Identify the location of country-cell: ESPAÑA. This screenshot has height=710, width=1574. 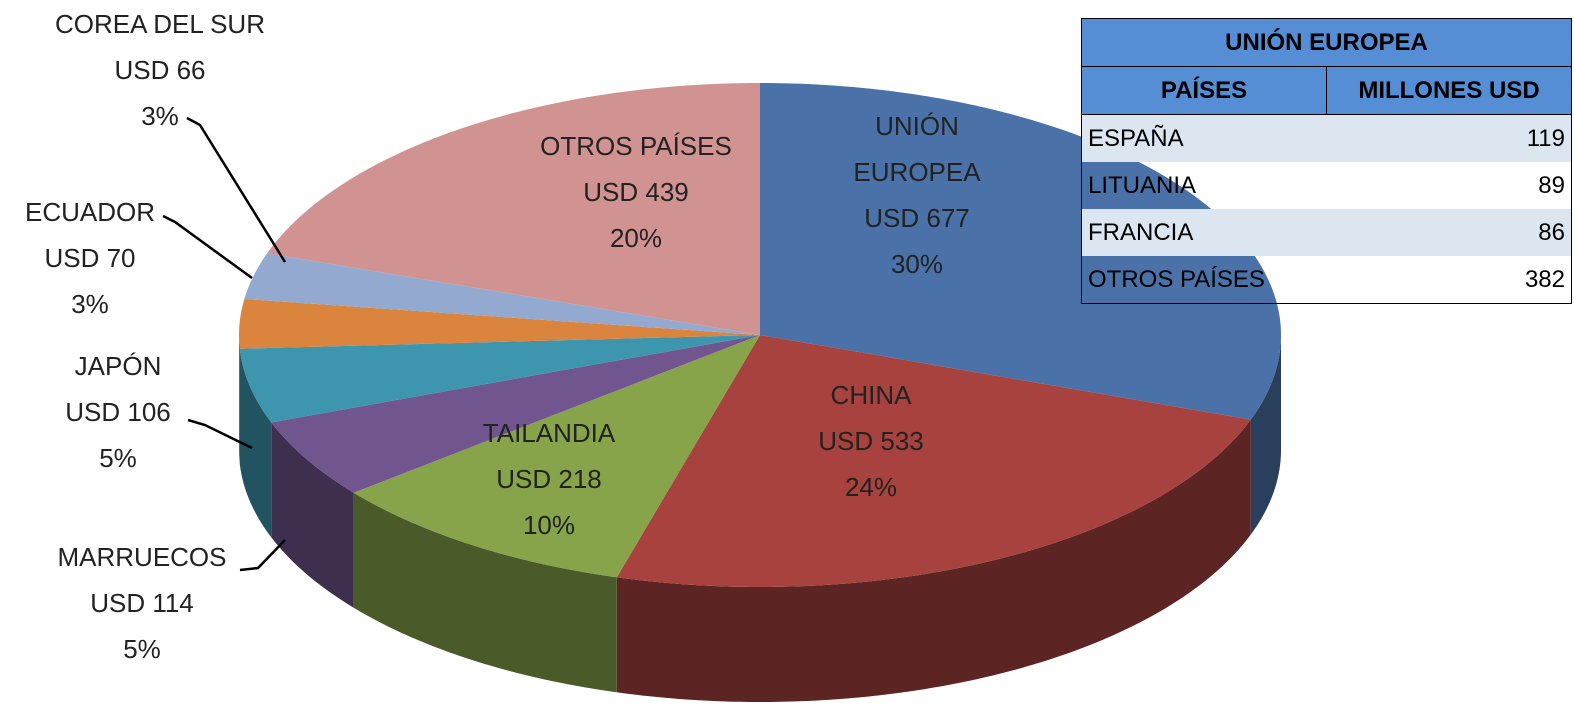
(1204, 138).